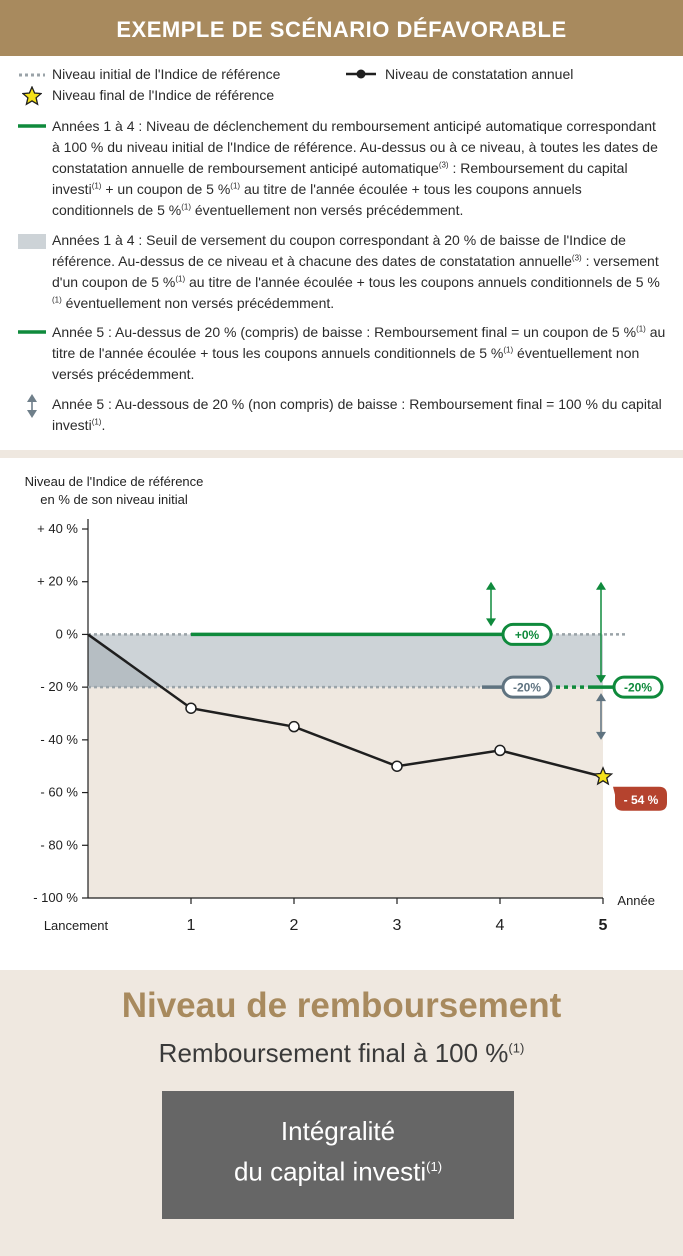  I want to click on year4-arrow-head-up, so click(491, 585).